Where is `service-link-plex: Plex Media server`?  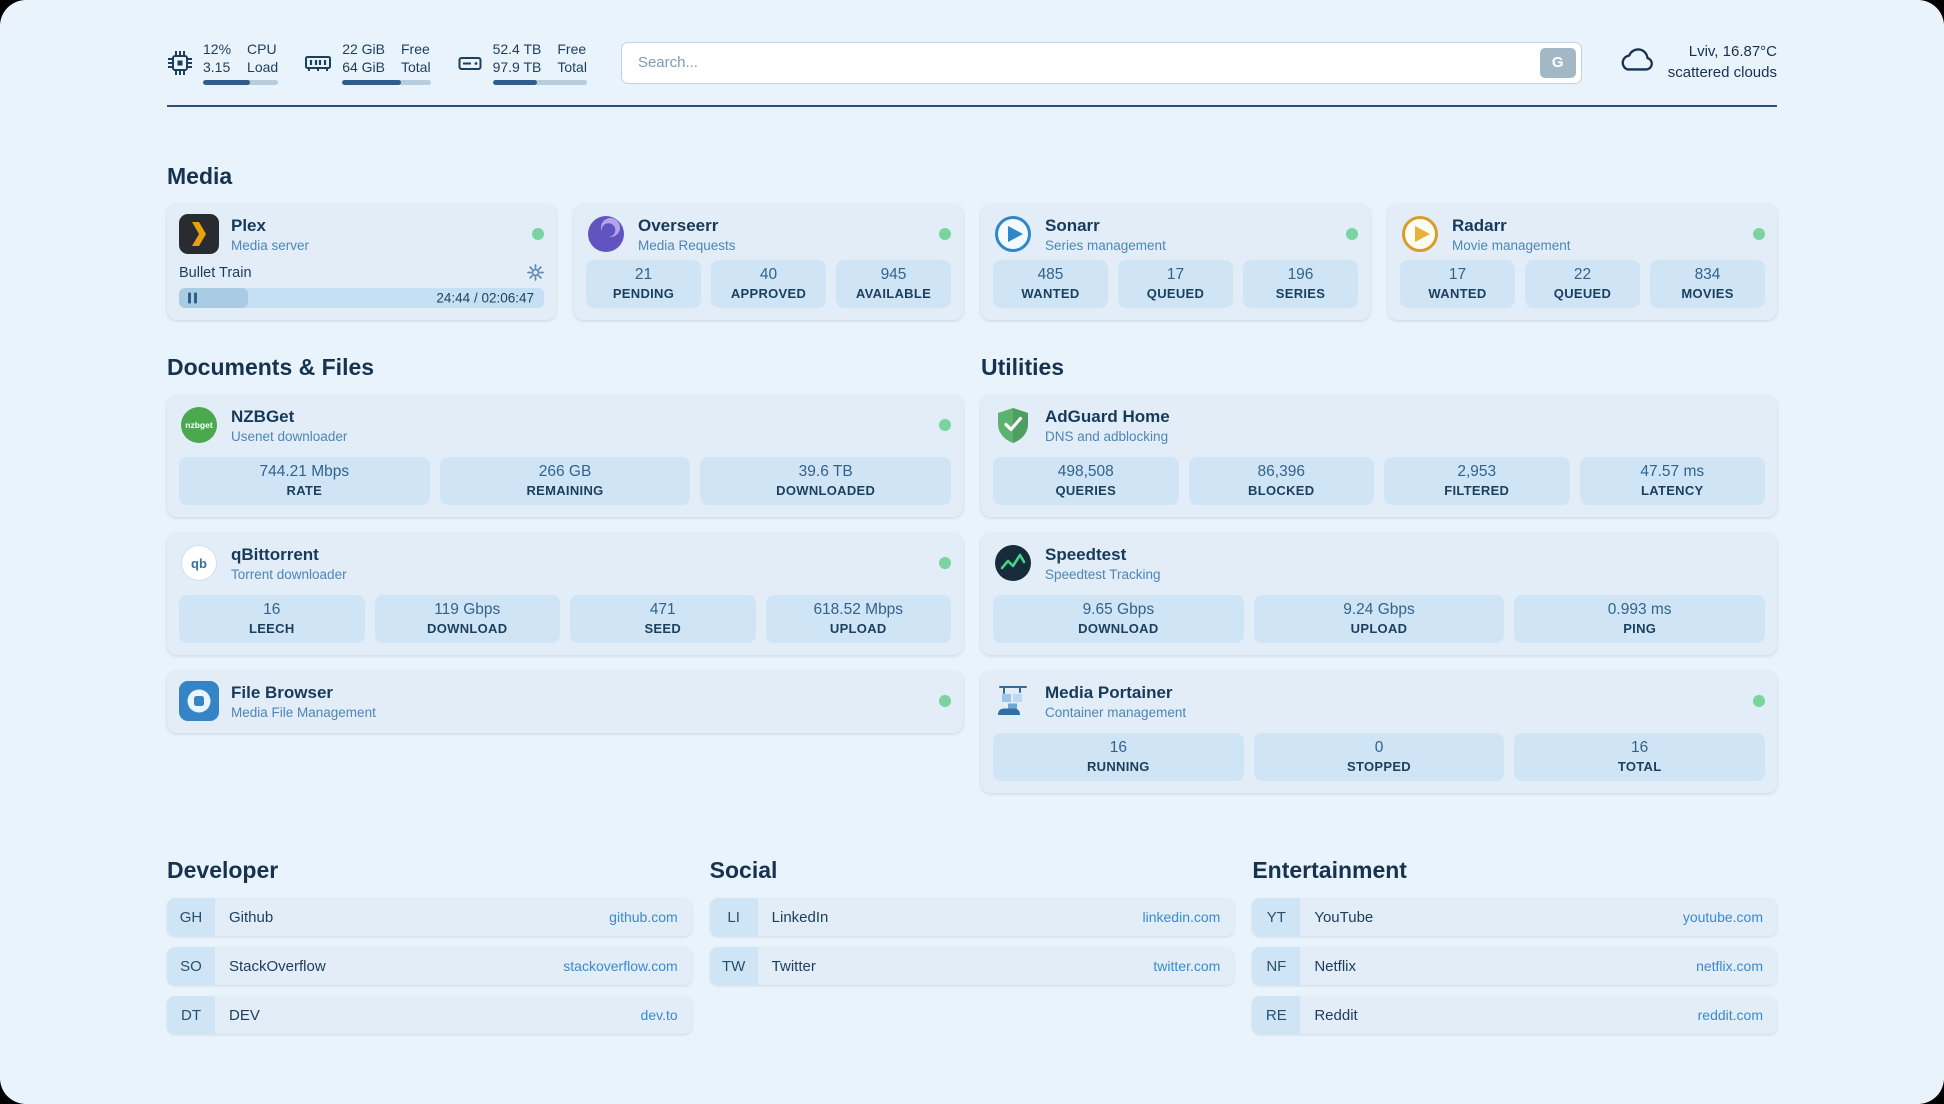 service-link-plex: Plex Media server is located at coordinates (361, 234).